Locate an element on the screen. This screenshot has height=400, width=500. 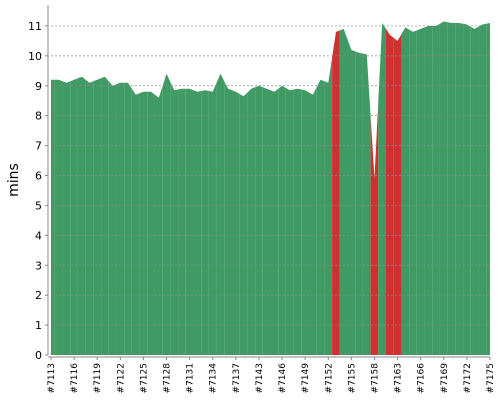
x-tick-label: #7172 is located at coordinates (468, 378).